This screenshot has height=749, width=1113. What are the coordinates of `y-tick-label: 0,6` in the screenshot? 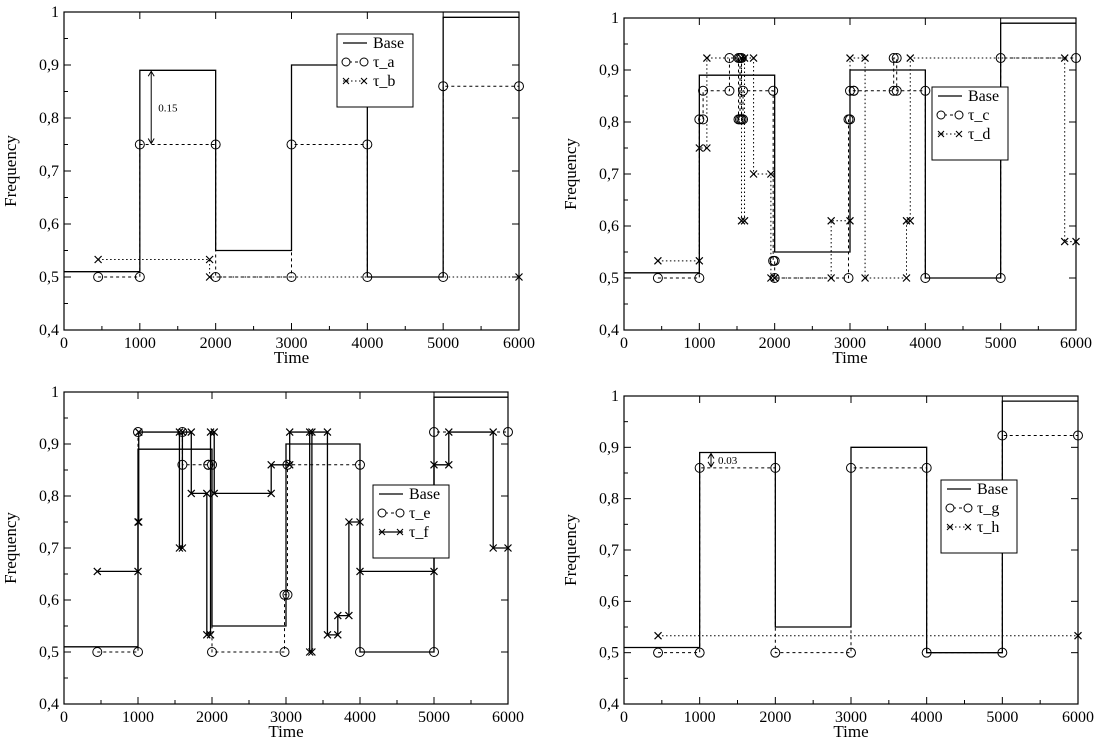 It's located at (609, 601).